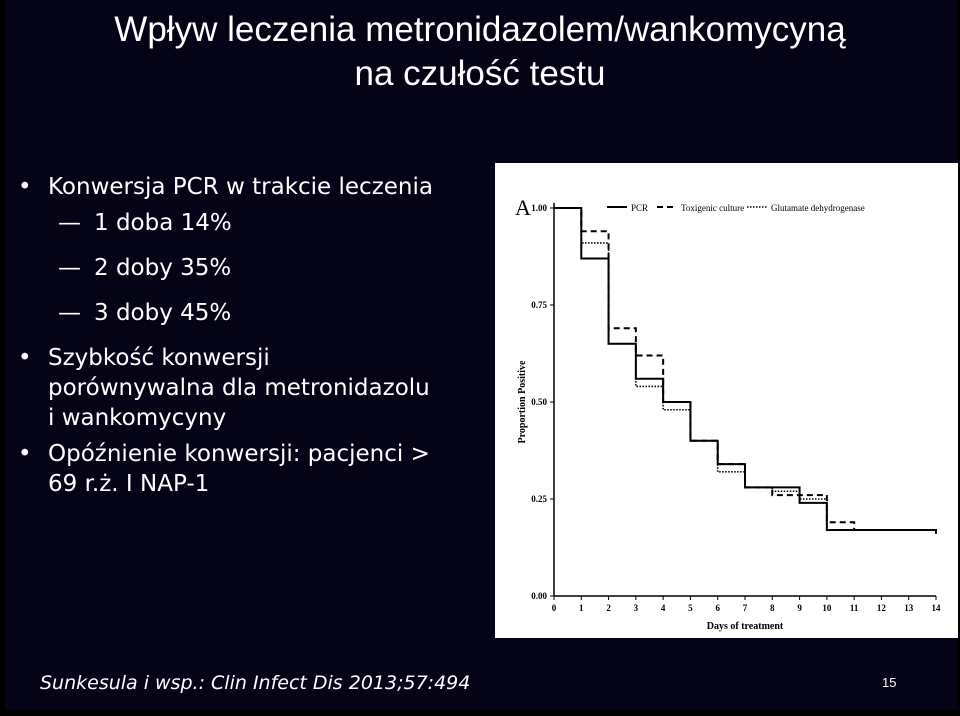 The width and height of the screenshot is (960, 716). I want to click on x-tick-label: 5, so click(690, 608).